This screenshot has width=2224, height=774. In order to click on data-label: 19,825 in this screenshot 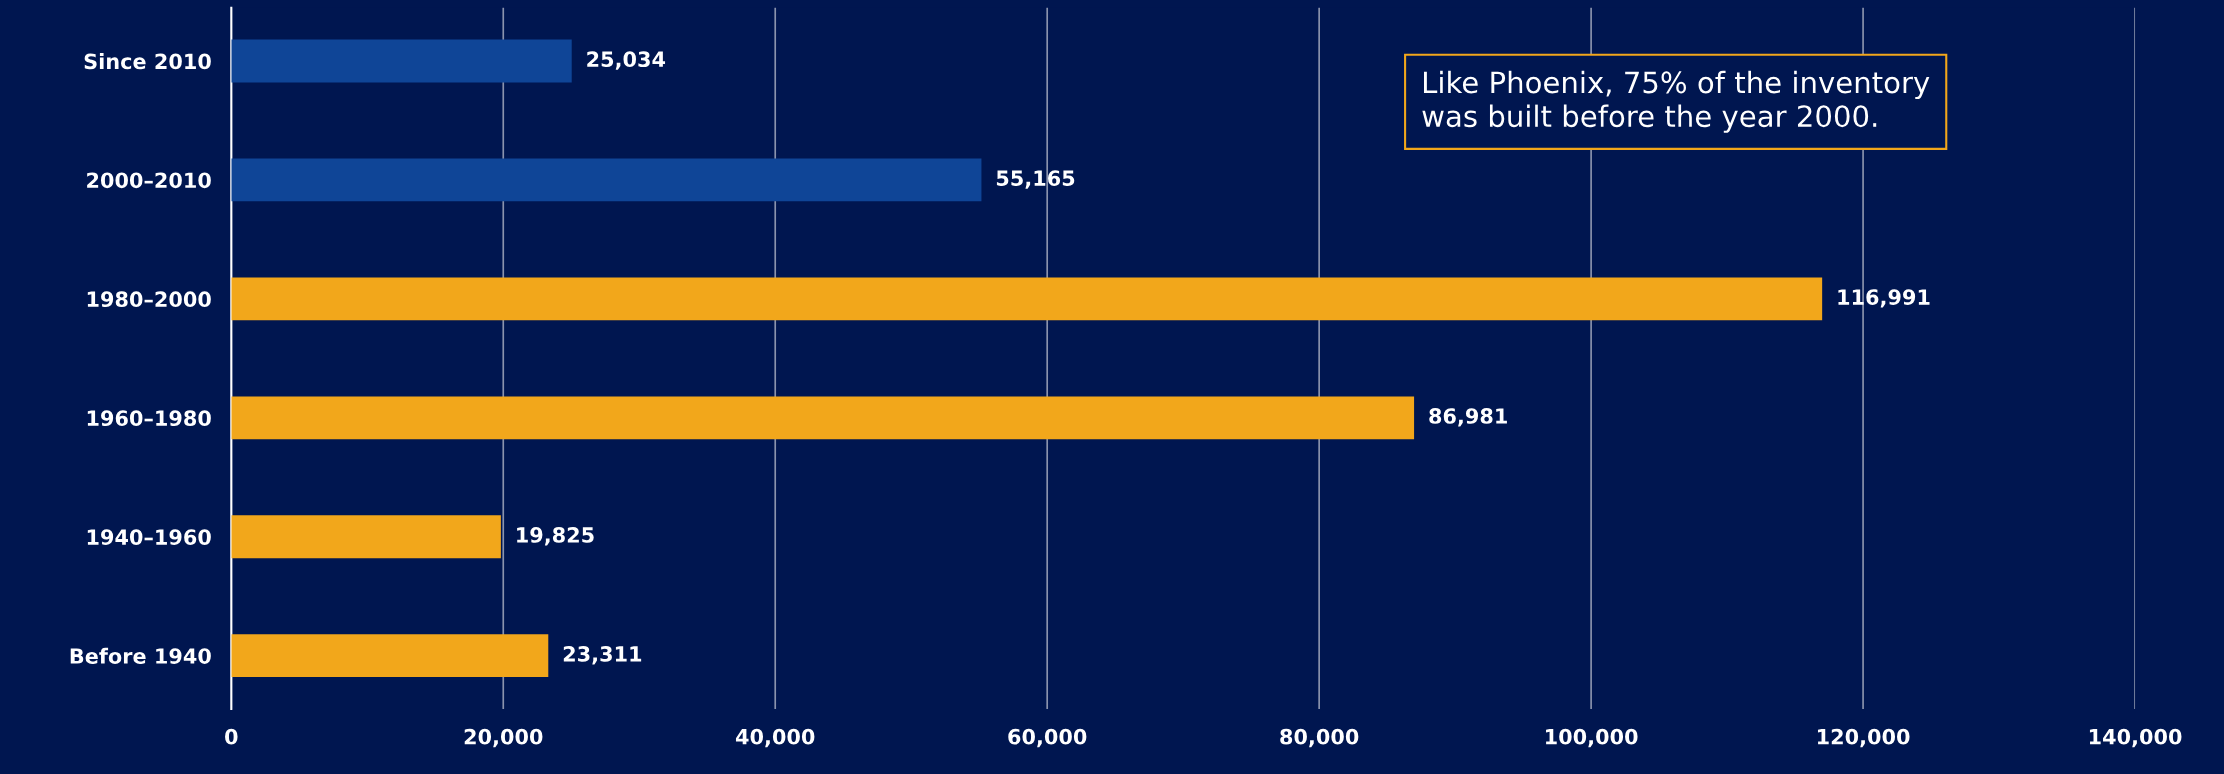, I will do `click(555, 536)`.